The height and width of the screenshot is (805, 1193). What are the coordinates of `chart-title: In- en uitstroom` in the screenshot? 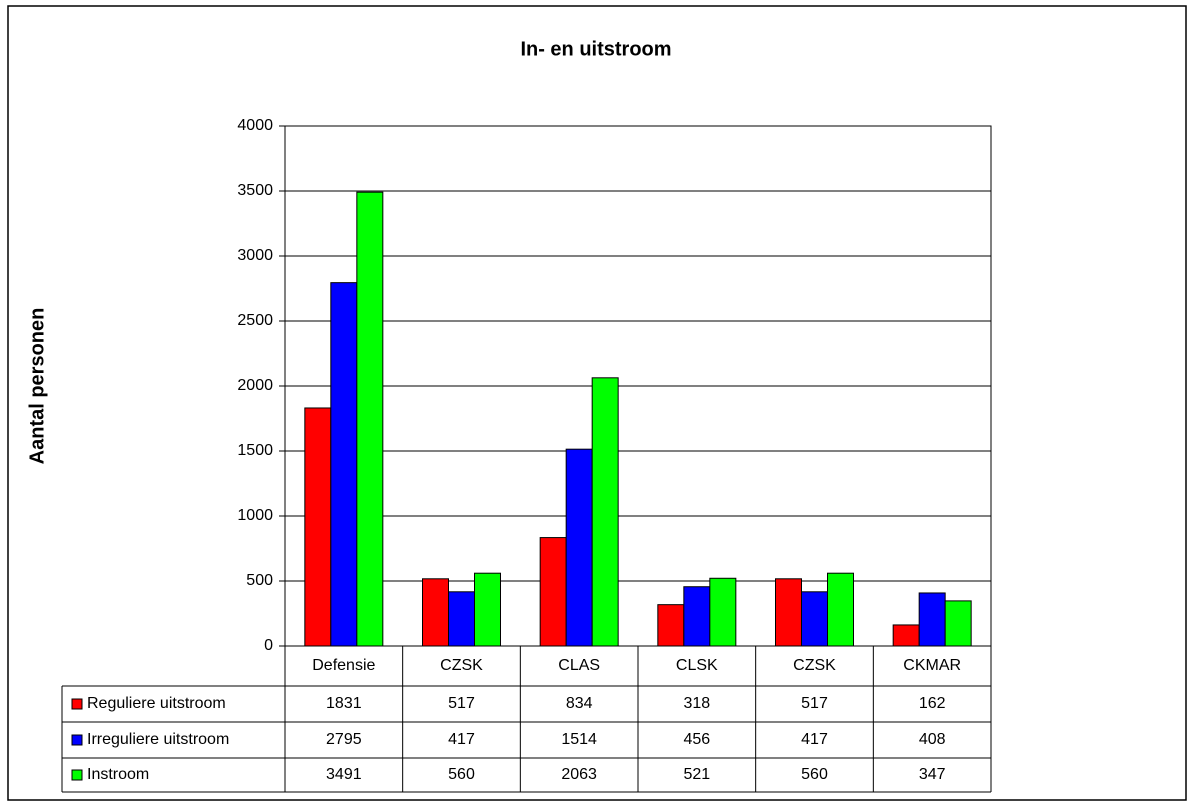 It's located at (595, 49).